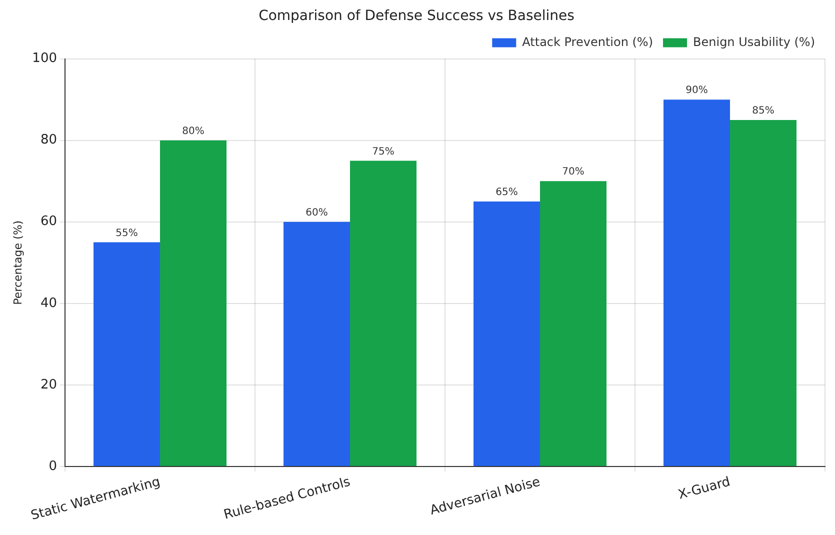 Image resolution: width=835 pixels, height=535 pixels. I want to click on data-label: 75%, so click(383, 152).